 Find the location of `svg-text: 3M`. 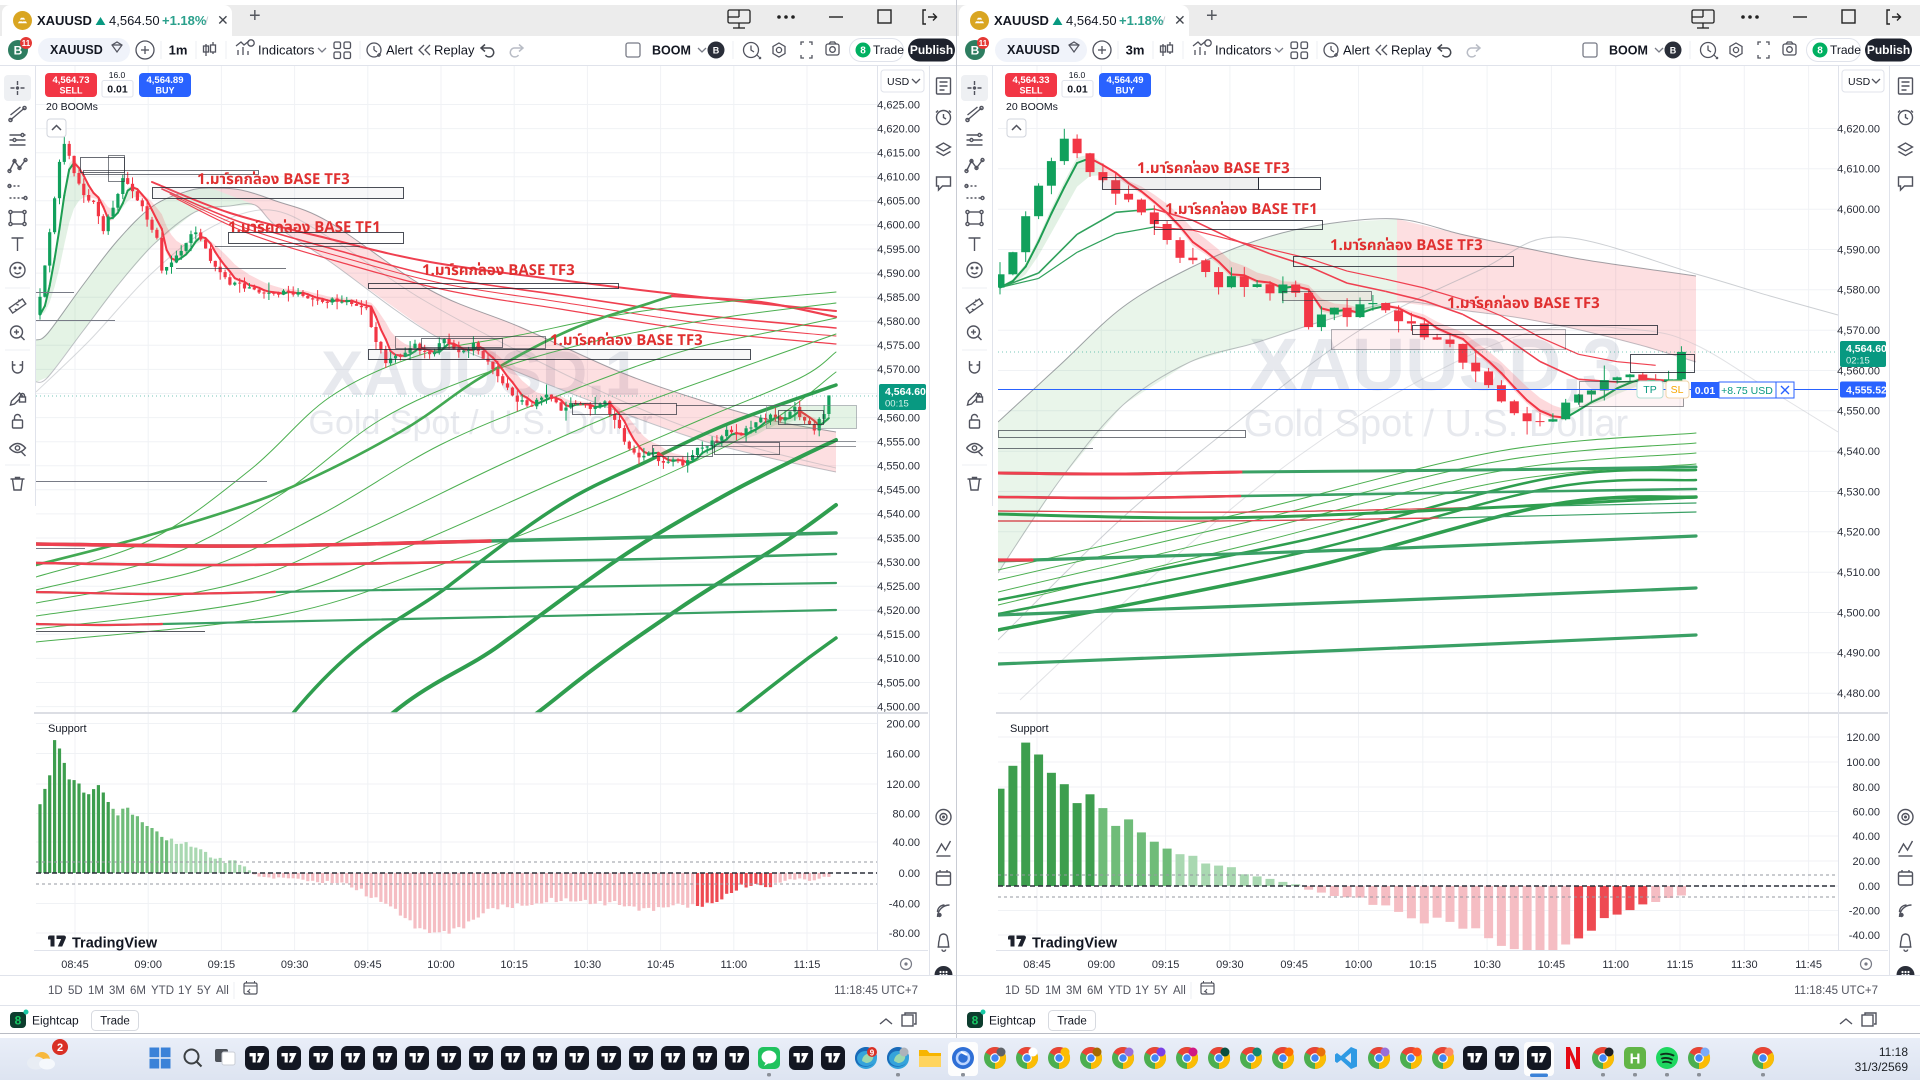

svg-text: 3M is located at coordinates (117, 991).